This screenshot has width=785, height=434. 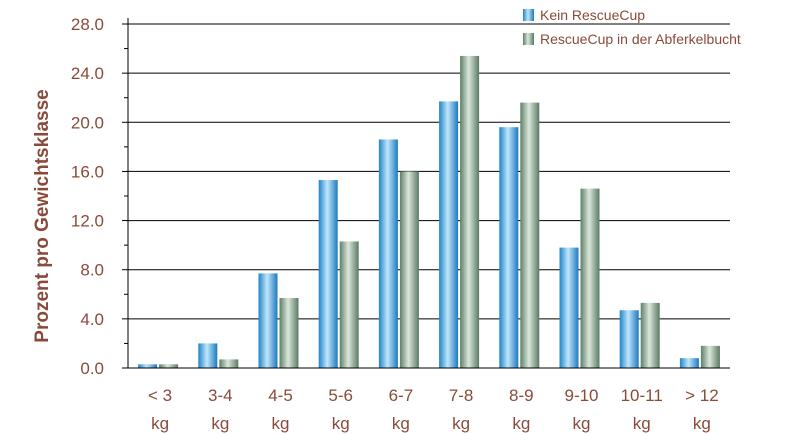 I want to click on y-tick-label: 8.0, so click(x=92, y=270).